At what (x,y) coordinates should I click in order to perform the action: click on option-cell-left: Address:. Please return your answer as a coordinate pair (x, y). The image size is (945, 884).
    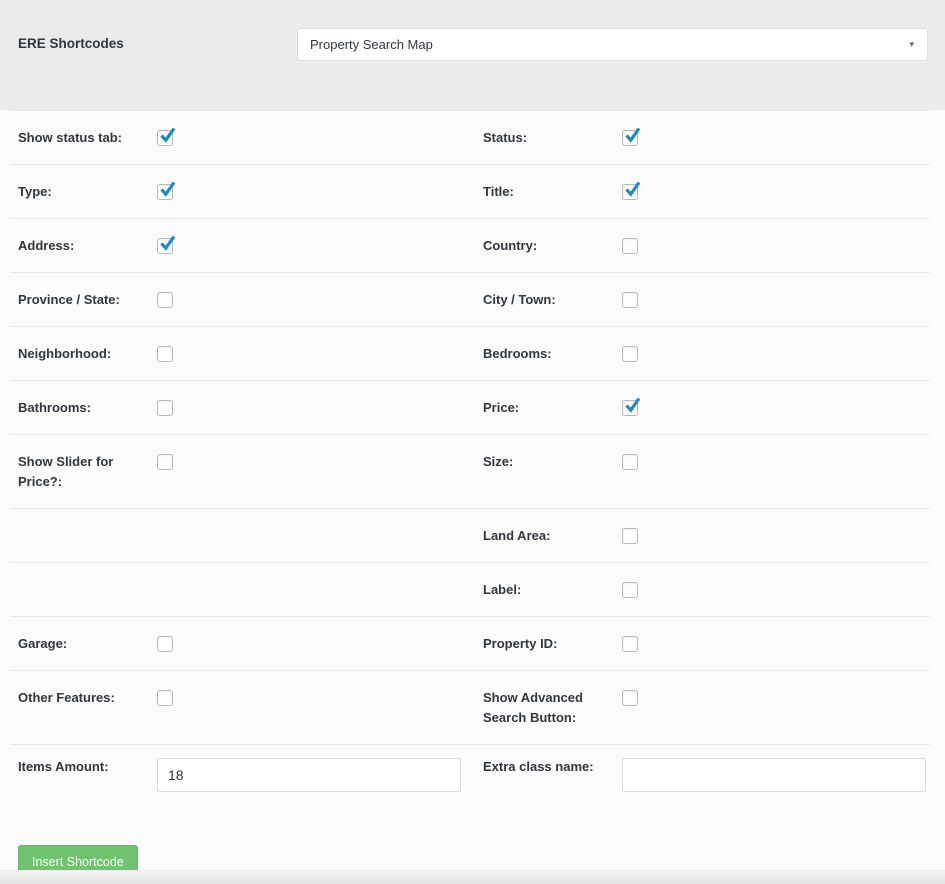
    Looking at the image, I should click on (246, 245).